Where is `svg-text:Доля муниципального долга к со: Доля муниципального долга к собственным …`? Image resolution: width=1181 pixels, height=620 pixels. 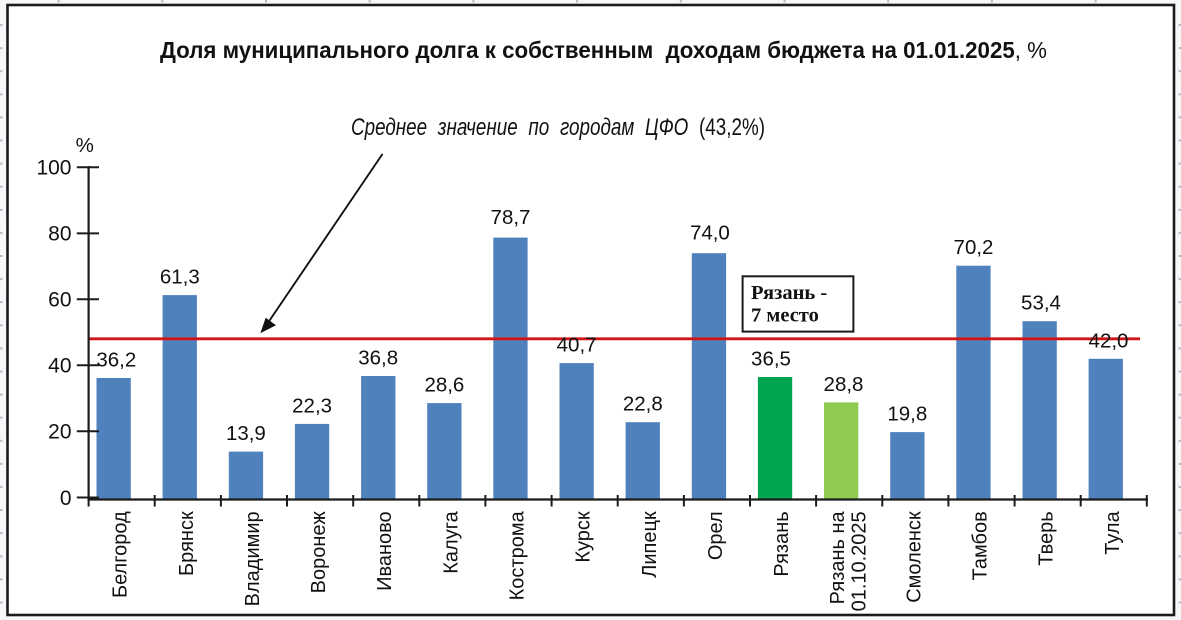 svg-text:Доля муниципального долга к со: Доля муниципального долга к собственным … is located at coordinates (603, 50).